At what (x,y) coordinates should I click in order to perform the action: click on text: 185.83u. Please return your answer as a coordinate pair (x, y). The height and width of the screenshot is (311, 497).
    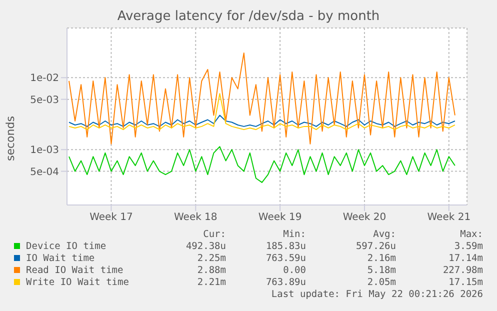
    Looking at the image, I should click on (286, 246).